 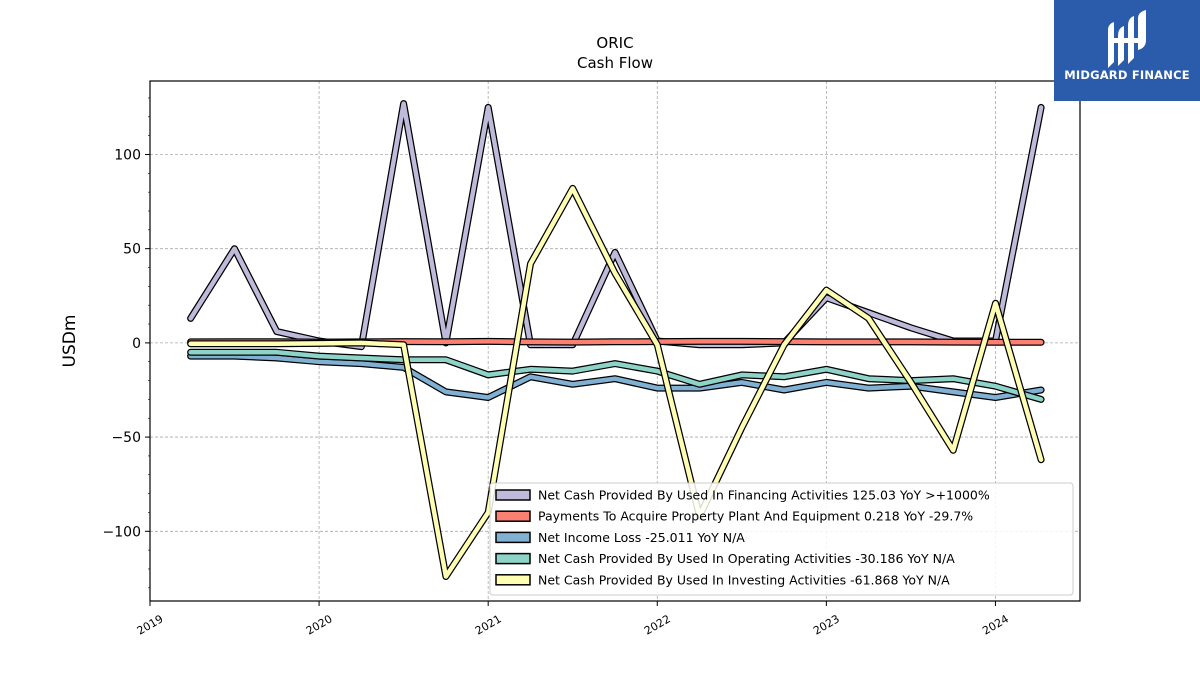 I want to click on legend-box, so click(x=781, y=539).